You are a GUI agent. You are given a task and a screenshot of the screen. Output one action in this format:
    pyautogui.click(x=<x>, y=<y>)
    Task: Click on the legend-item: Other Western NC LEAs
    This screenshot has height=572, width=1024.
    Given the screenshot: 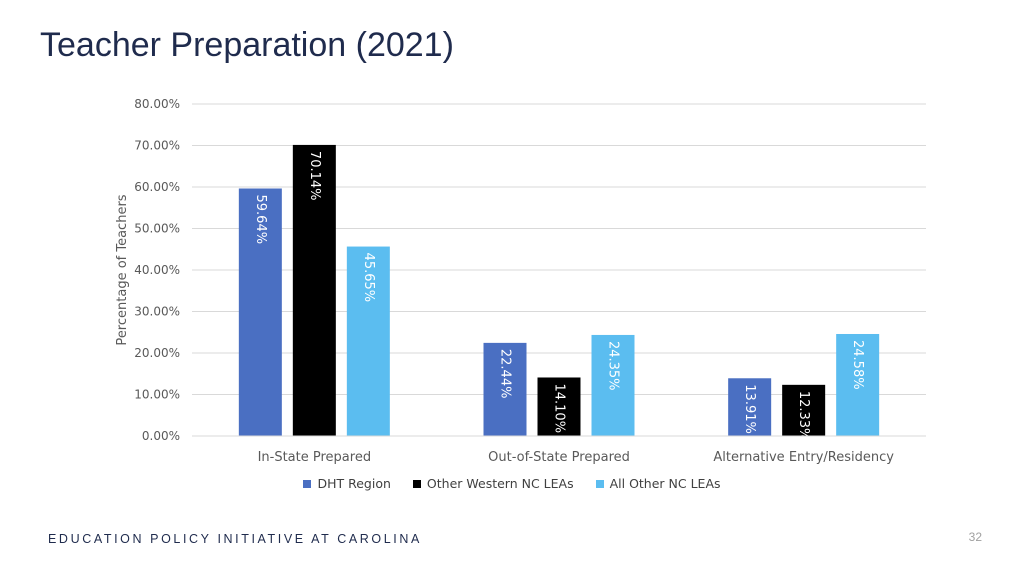 What is the action you would take?
    pyautogui.click(x=493, y=483)
    